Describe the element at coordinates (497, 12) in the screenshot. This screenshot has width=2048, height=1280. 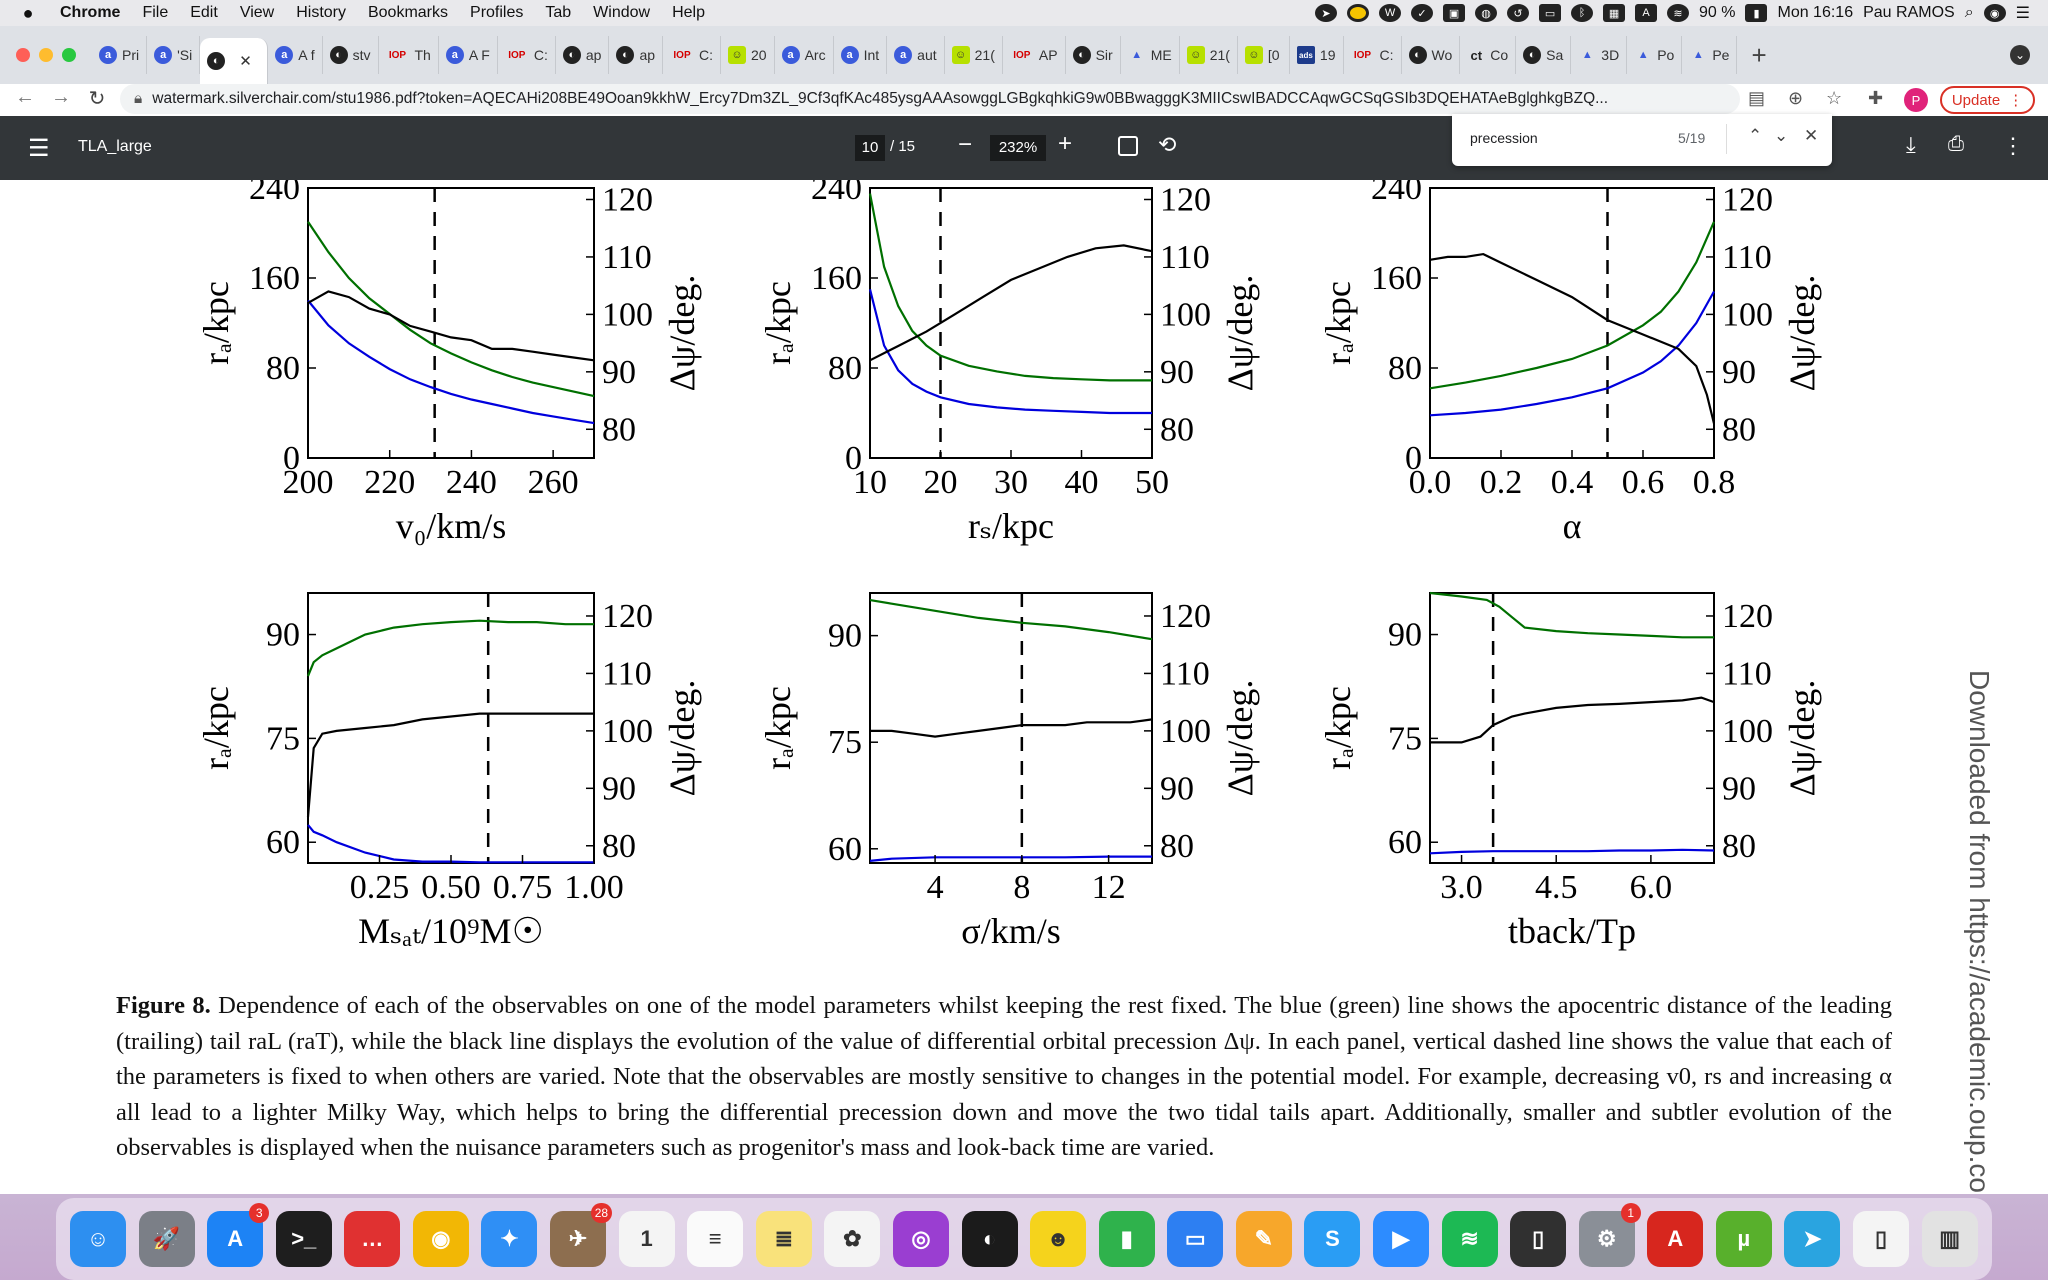
I see `menu-profiles: Profiles` at that location.